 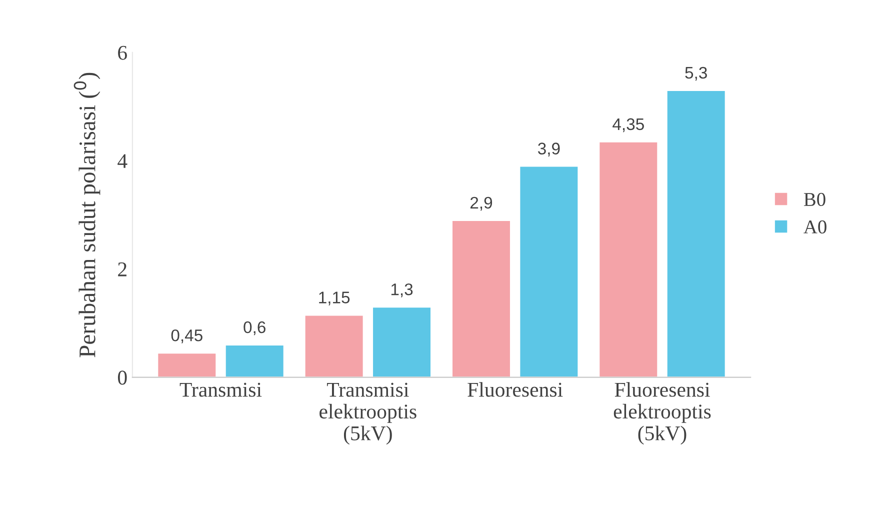 What do you see at coordinates (334, 299) in the screenshot?
I see `data-label: 1,15` at bounding box center [334, 299].